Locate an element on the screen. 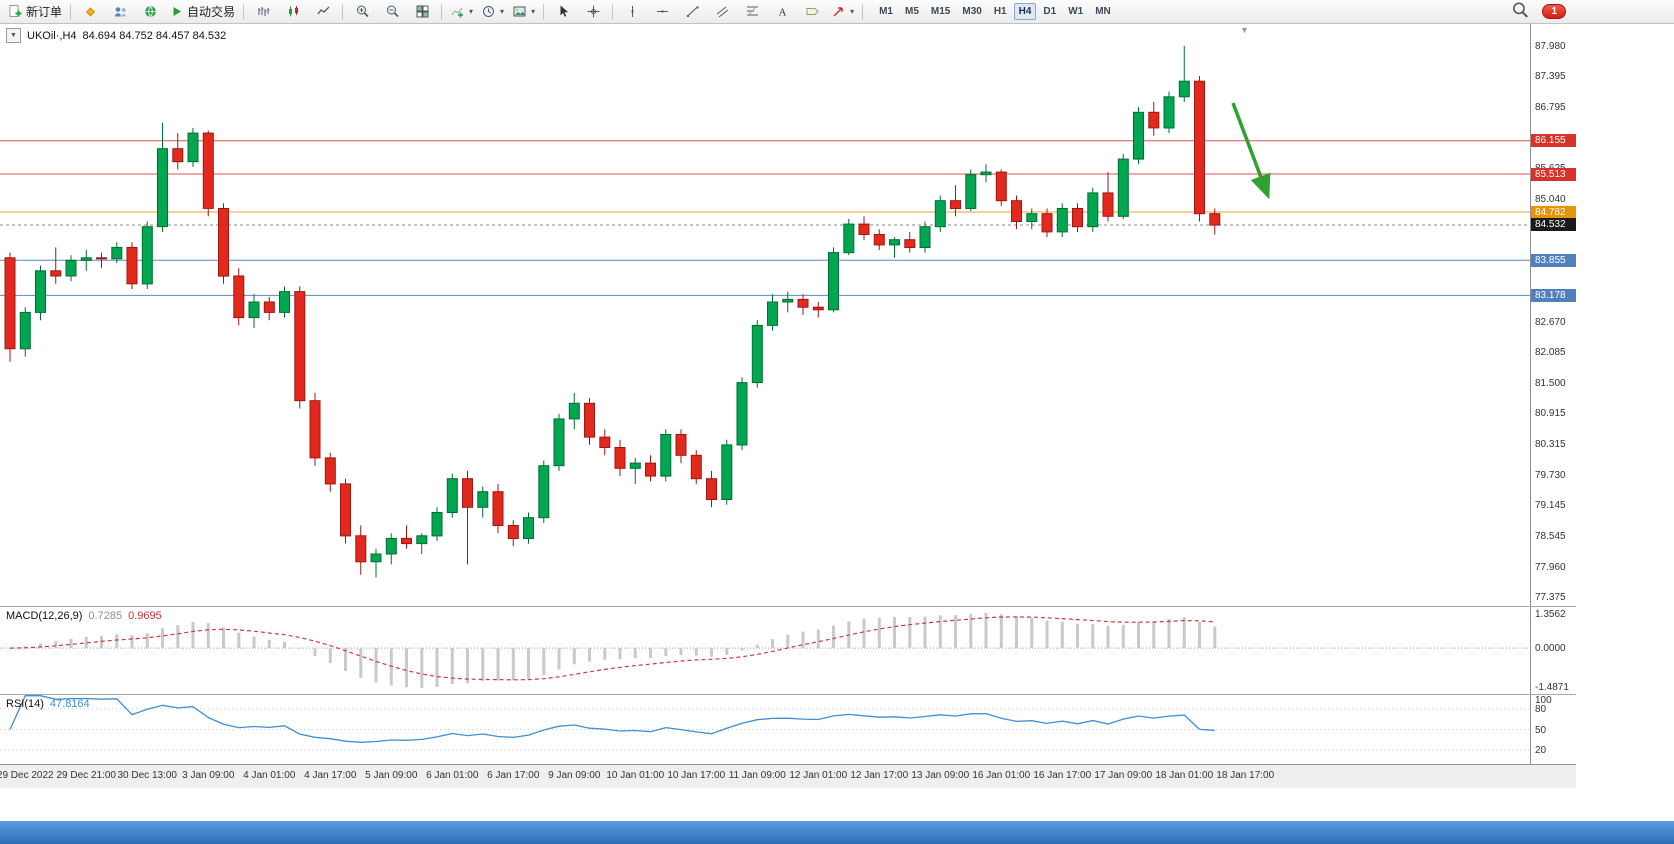 The width and height of the screenshot is (1674, 844). time-label: 16 Jan 17:00 is located at coordinates (1062, 775).